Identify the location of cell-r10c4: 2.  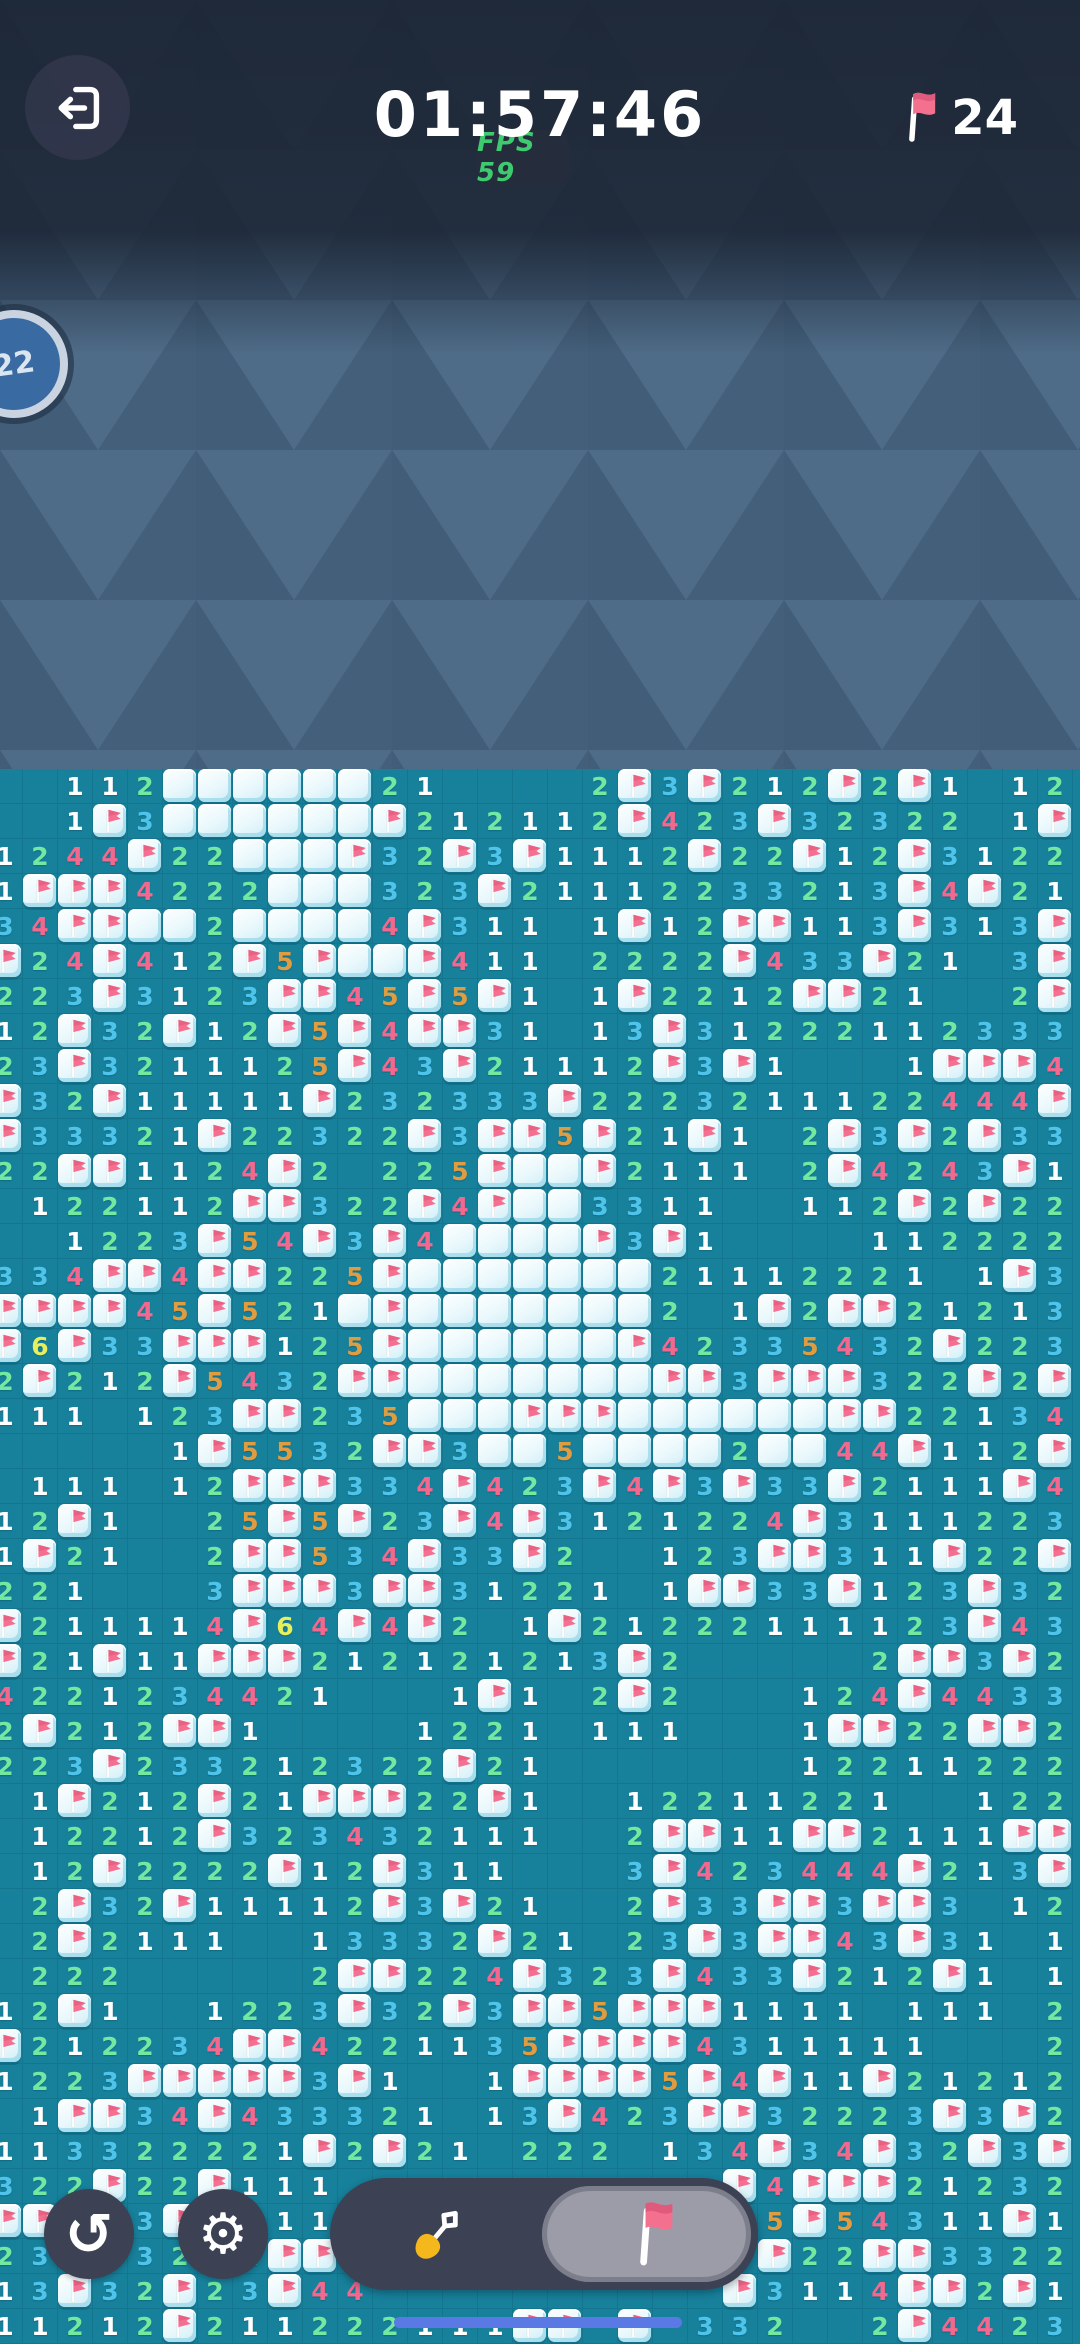
(145, 1136).